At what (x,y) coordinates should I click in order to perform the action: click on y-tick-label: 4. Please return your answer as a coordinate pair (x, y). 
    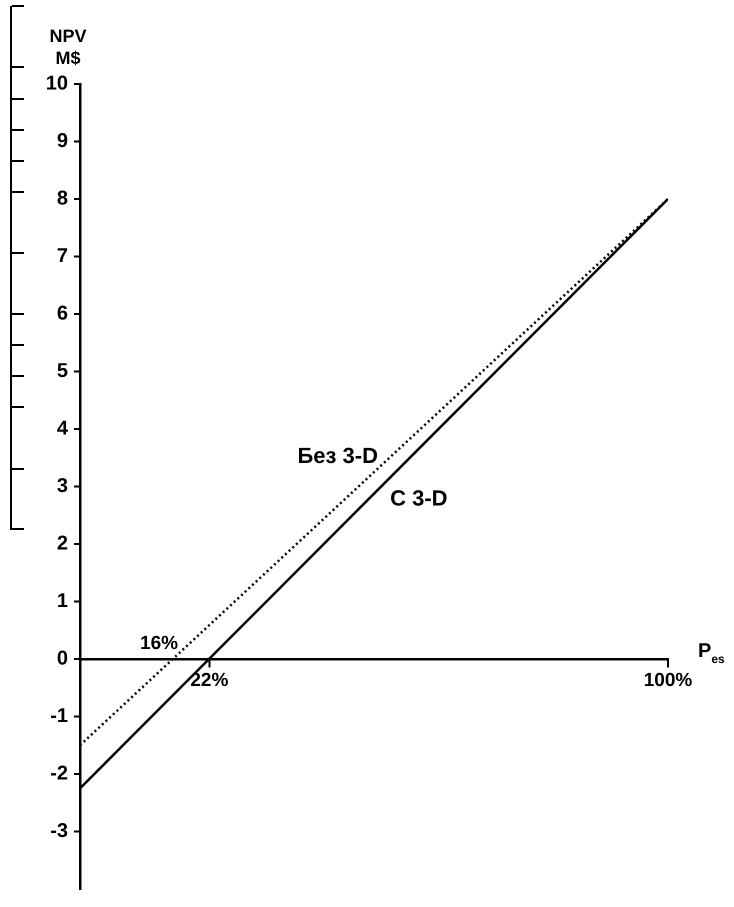
    Looking at the image, I should click on (62, 429).